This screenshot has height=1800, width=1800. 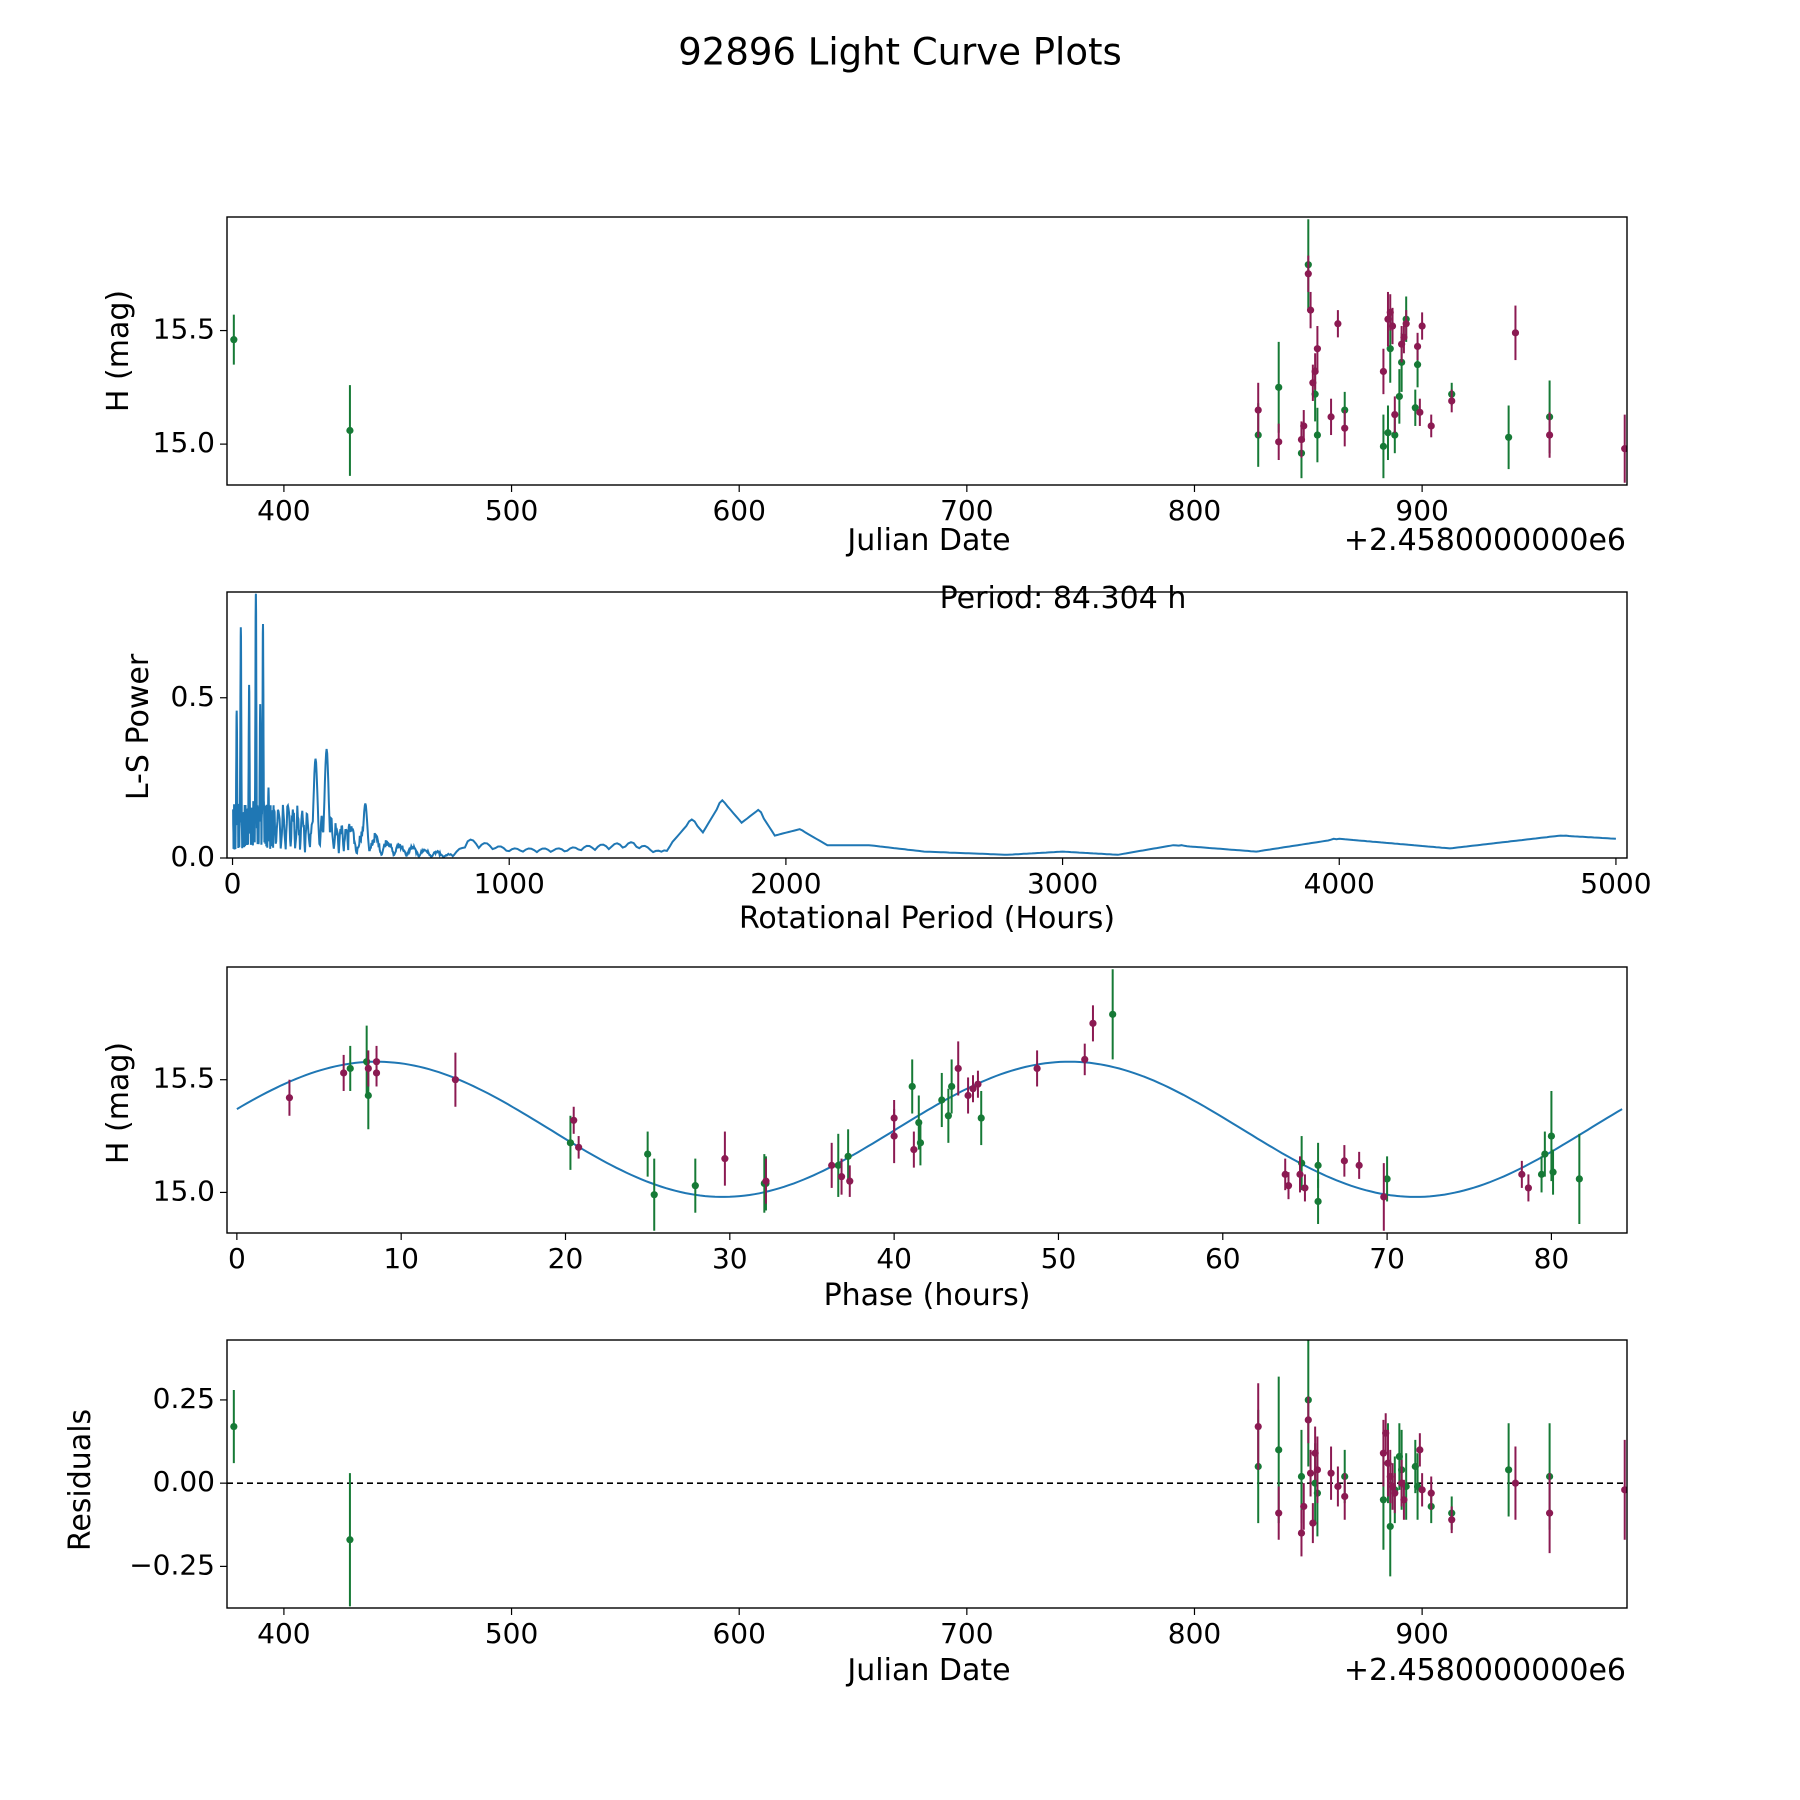 I want to click on periodogram-xlabel: Rotational Period (Hours), so click(x=927, y=918).